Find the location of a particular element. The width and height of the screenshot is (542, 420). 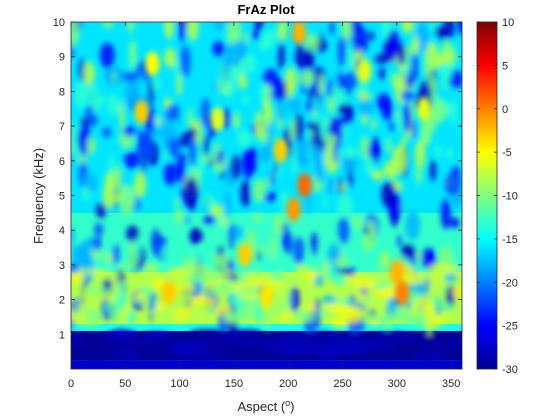

colorbar-tick-label: -20 is located at coordinates (510, 283).